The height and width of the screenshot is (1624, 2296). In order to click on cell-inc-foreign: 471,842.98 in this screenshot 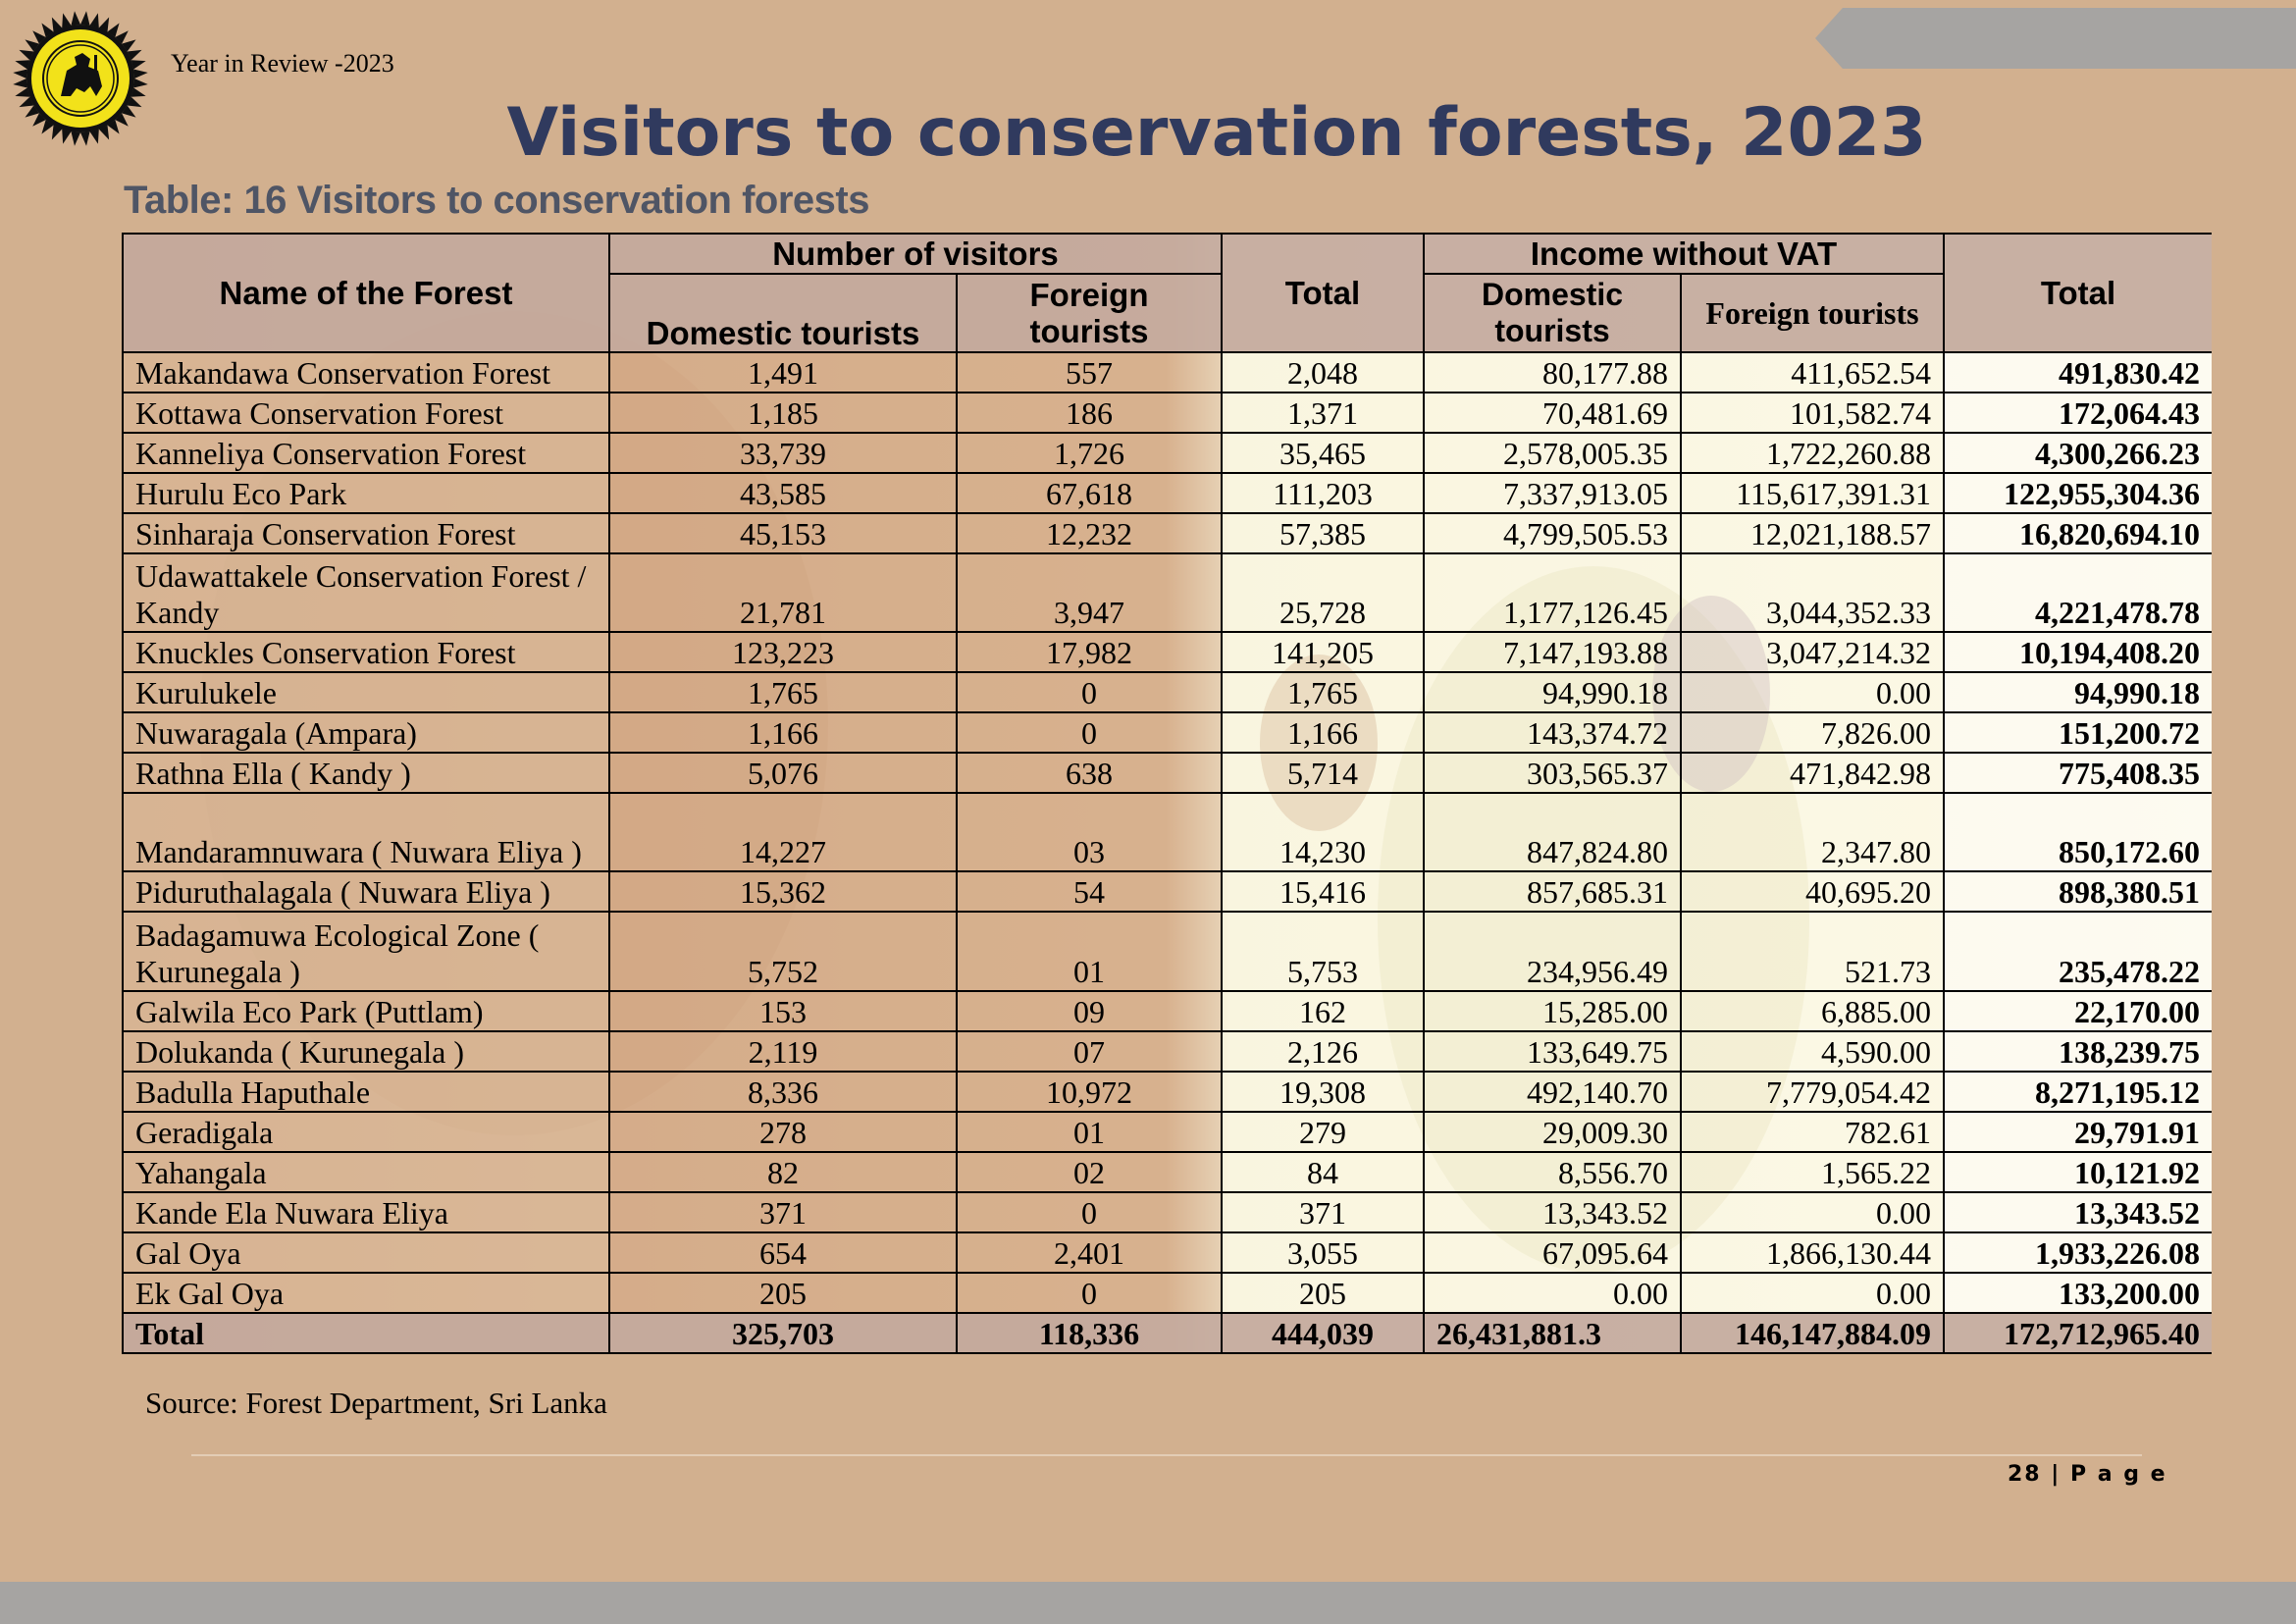, I will do `click(1812, 773)`.